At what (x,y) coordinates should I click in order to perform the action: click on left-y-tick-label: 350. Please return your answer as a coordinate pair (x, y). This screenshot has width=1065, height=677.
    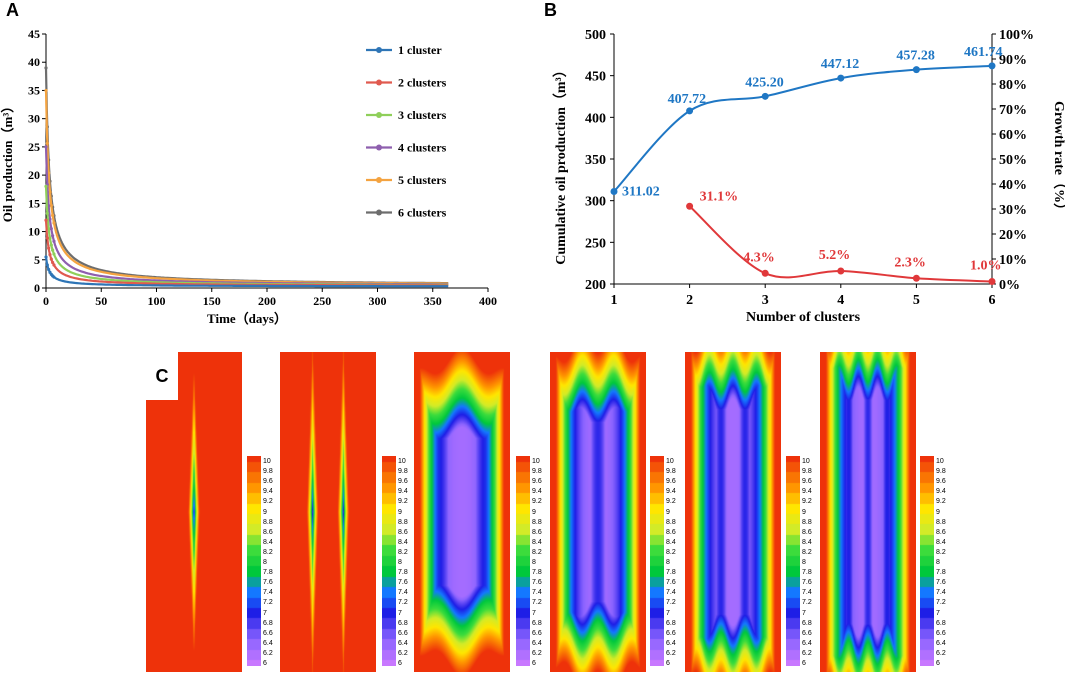
    Looking at the image, I should click on (595, 160).